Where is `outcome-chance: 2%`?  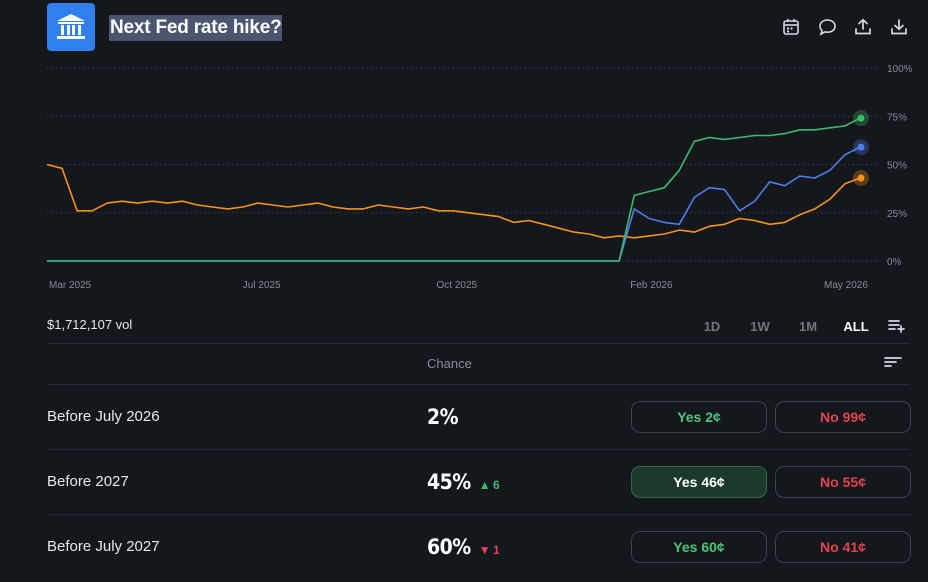 outcome-chance: 2% is located at coordinates (443, 417).